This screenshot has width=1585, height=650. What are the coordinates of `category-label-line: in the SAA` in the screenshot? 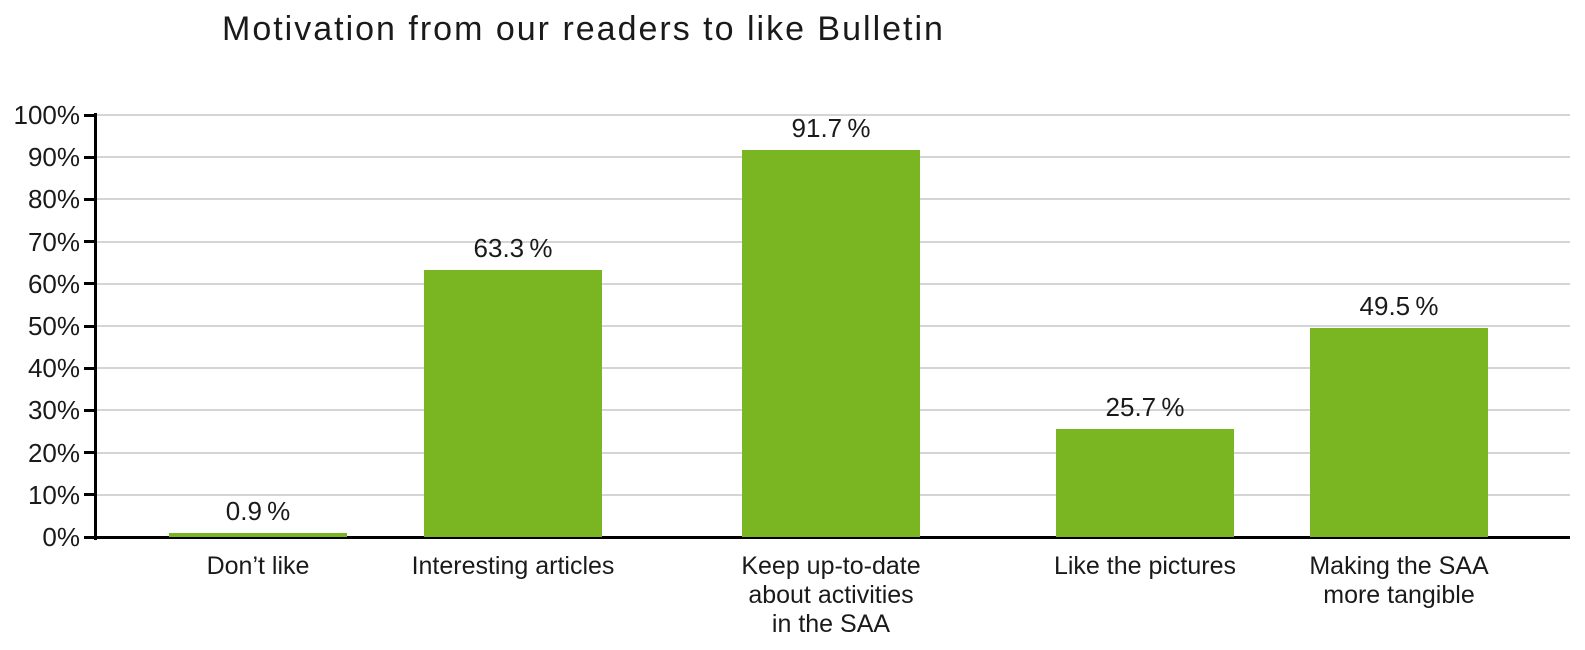 It's located at (831, 624).